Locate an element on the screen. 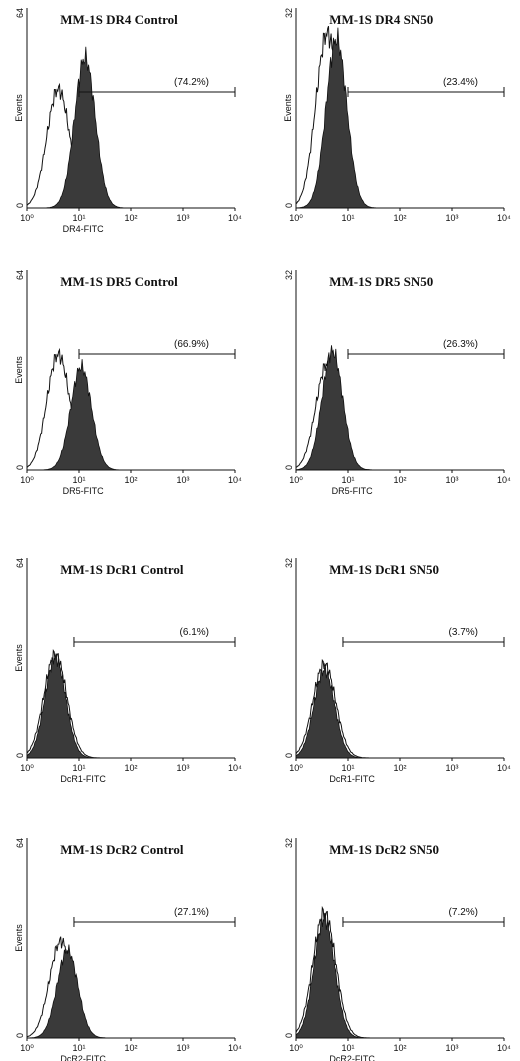 This screenshot has height=1061, width=520. gate-percentage: (7.2%) is located at coordinates (463, 912).